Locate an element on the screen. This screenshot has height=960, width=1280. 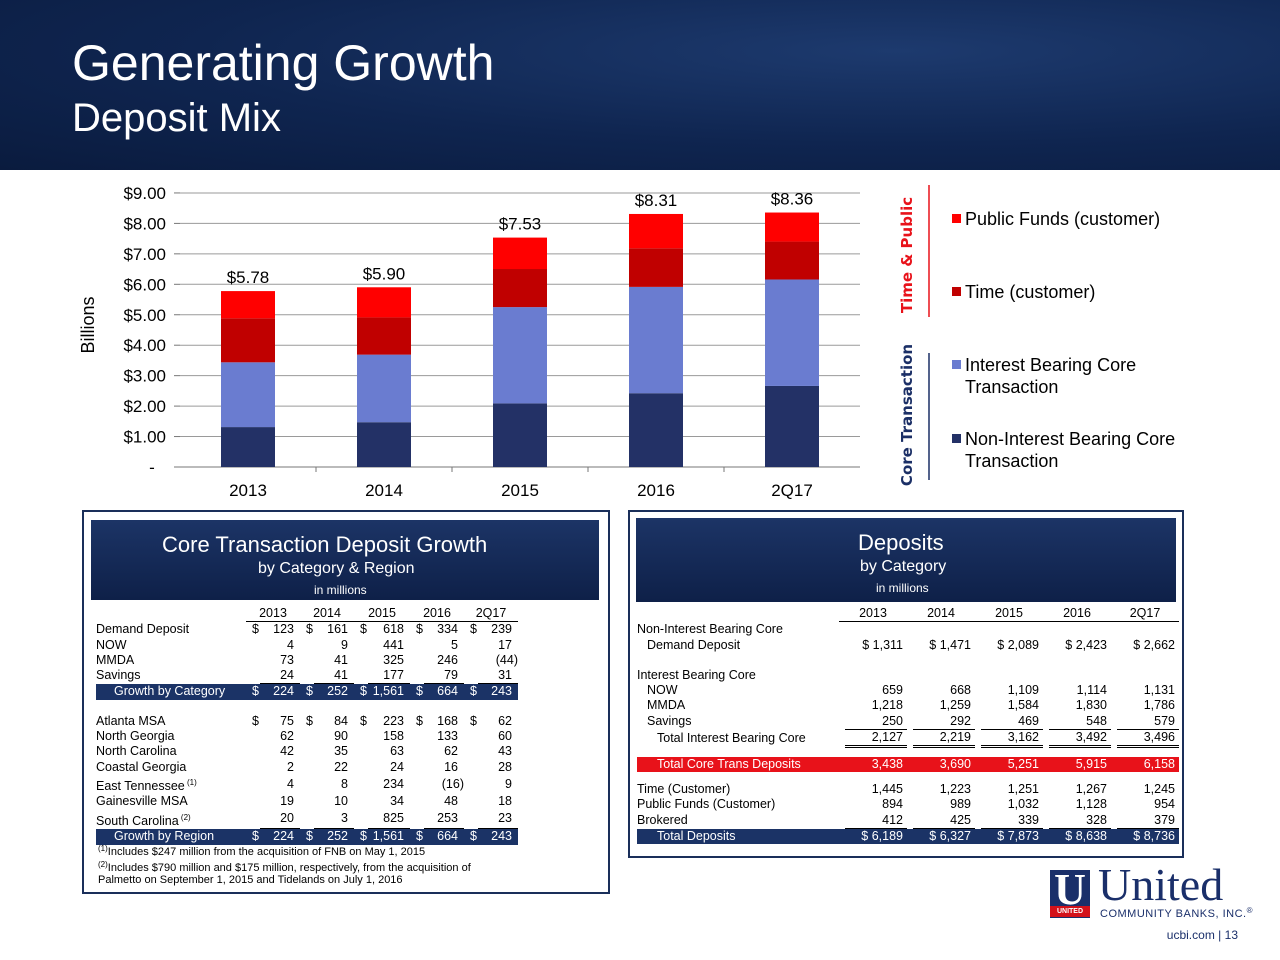
row-label-text: Atlanta MSA is located at coordinates (131, 720).